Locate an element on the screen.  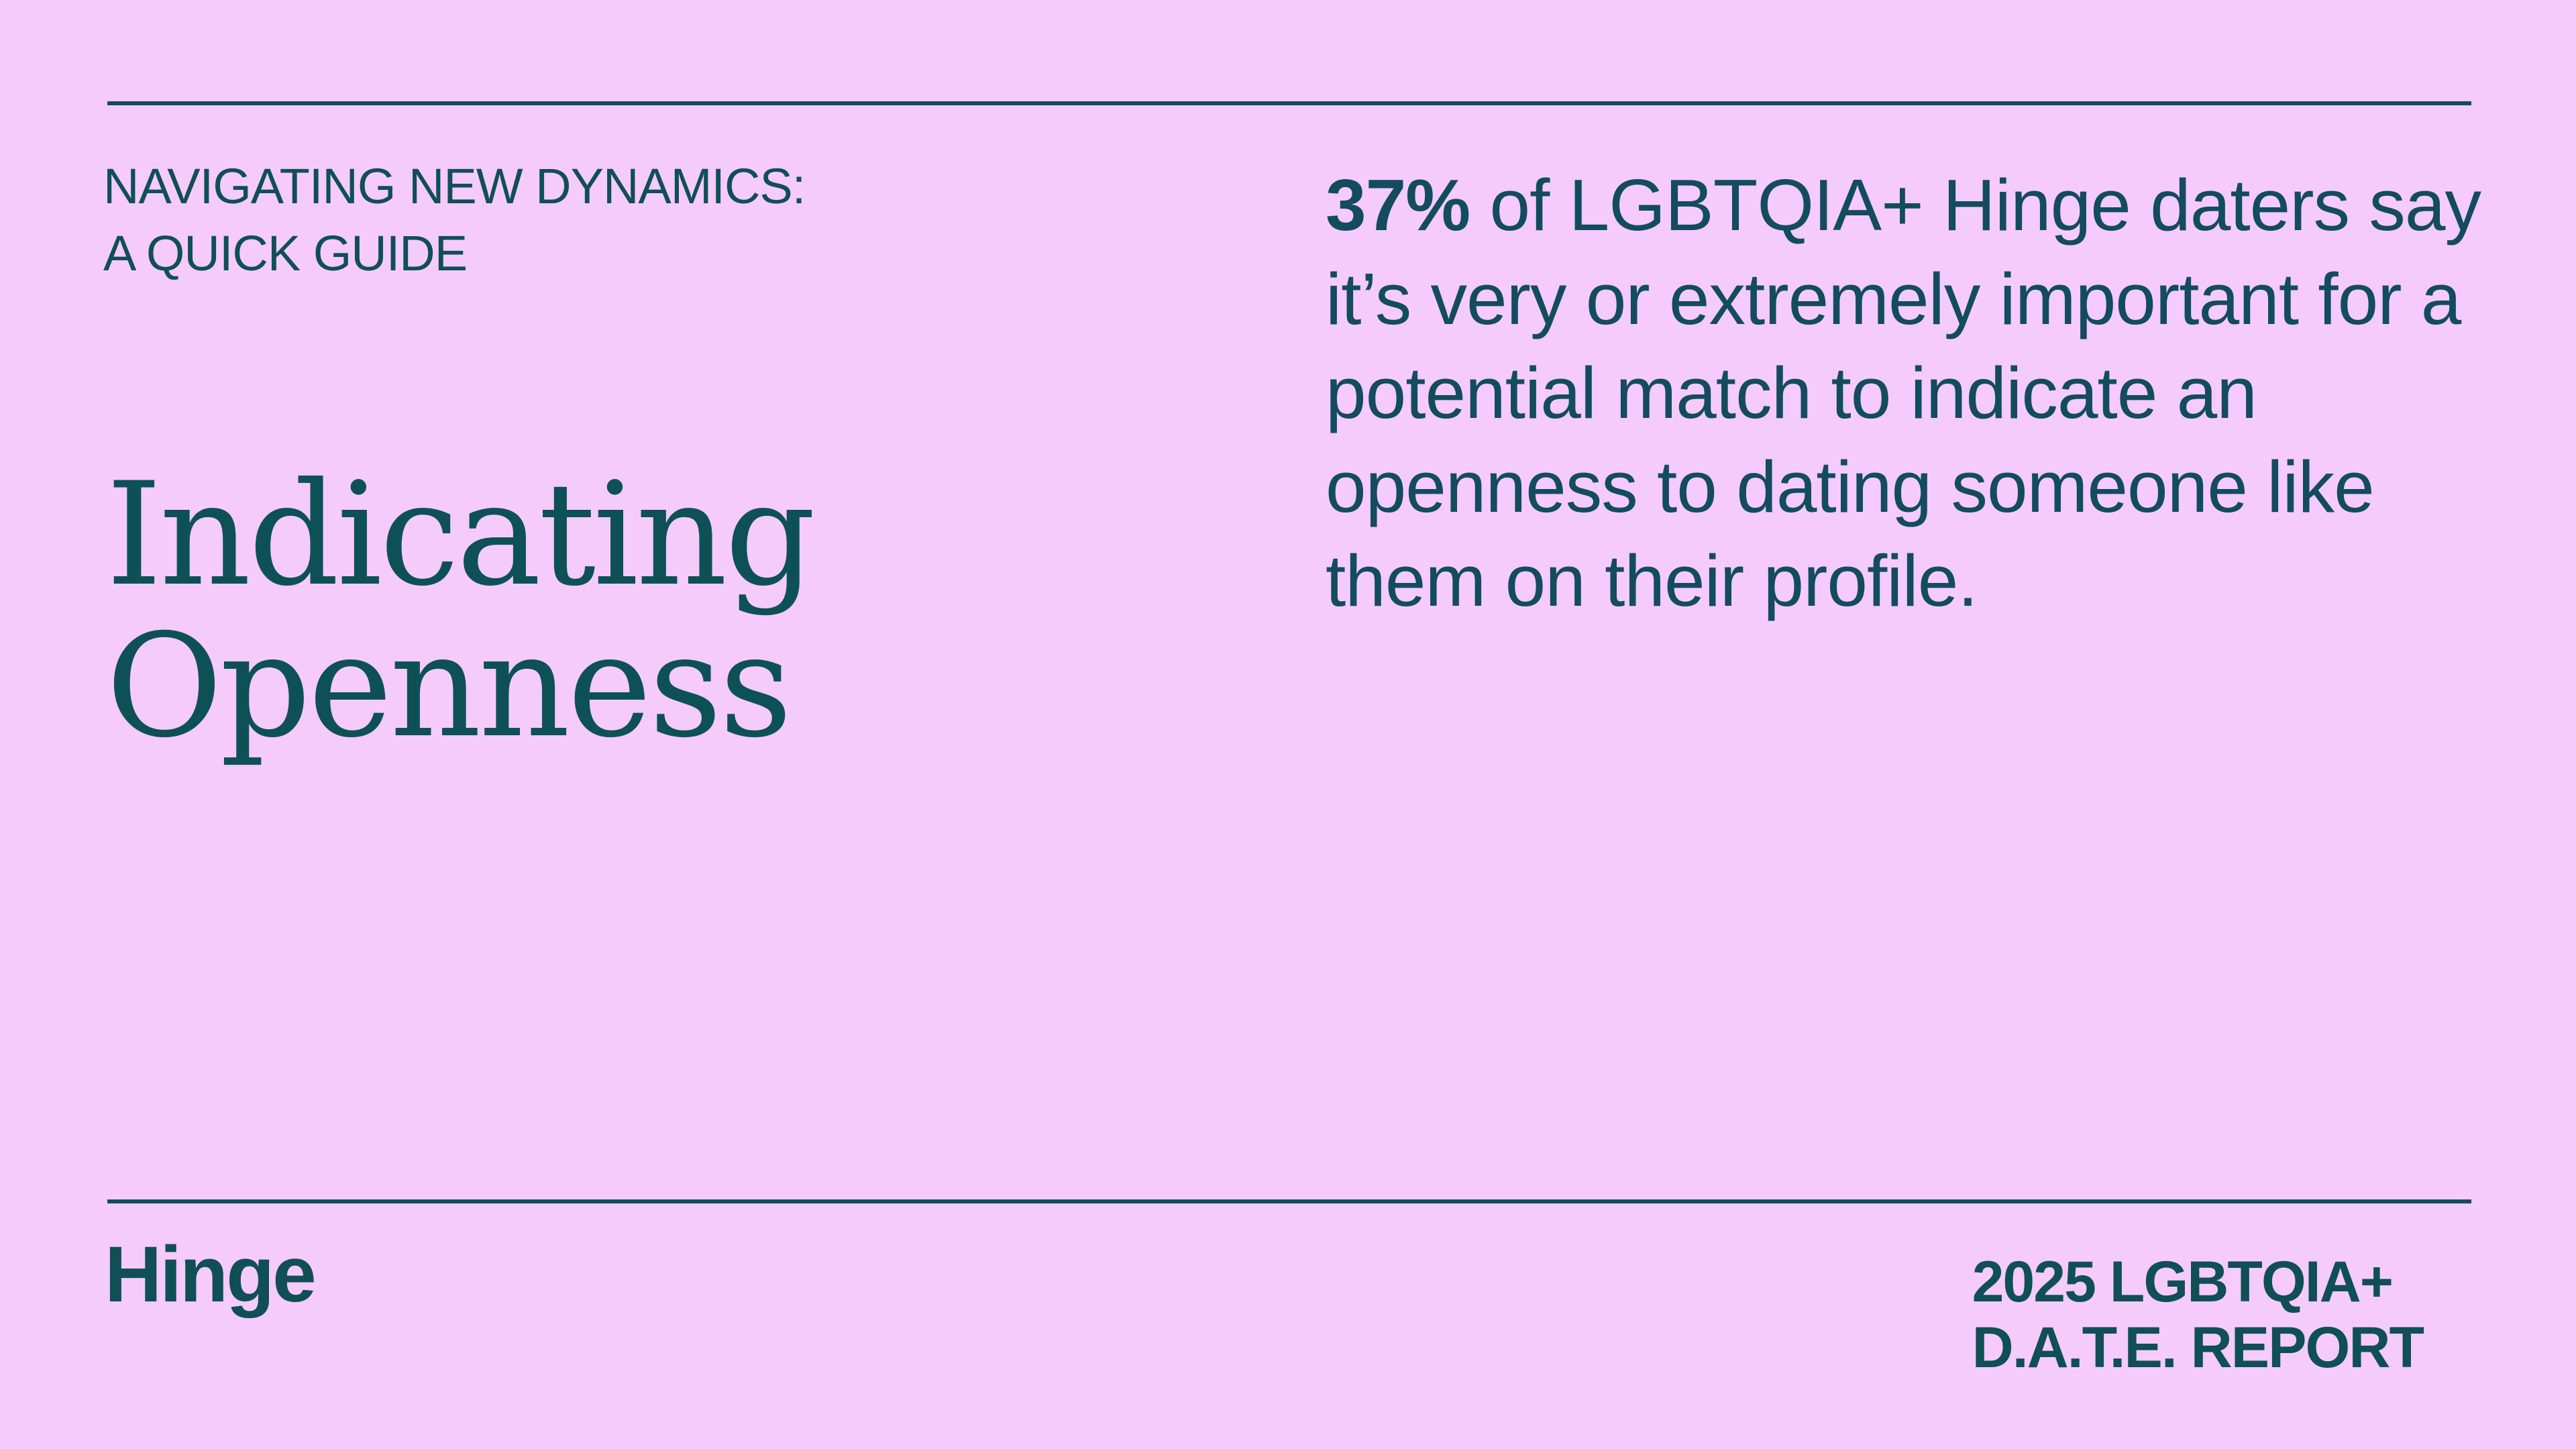
report-line-1: 2025 LGBTQIA+ is located at coordinates (2183, 1282).